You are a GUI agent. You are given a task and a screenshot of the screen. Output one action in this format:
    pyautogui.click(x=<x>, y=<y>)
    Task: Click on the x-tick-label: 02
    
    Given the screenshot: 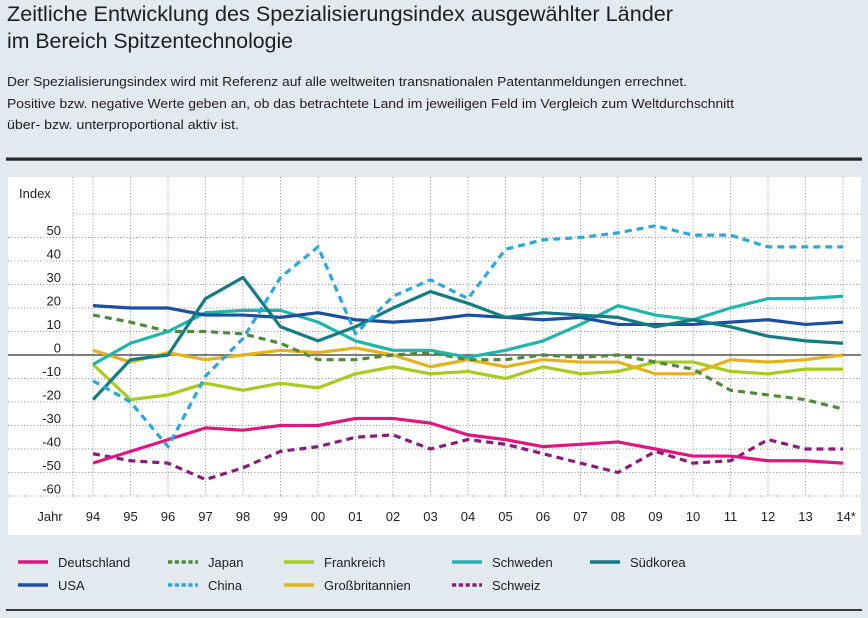 What is the action you would take?
    pyautogui.click(x=393, y=516)
    